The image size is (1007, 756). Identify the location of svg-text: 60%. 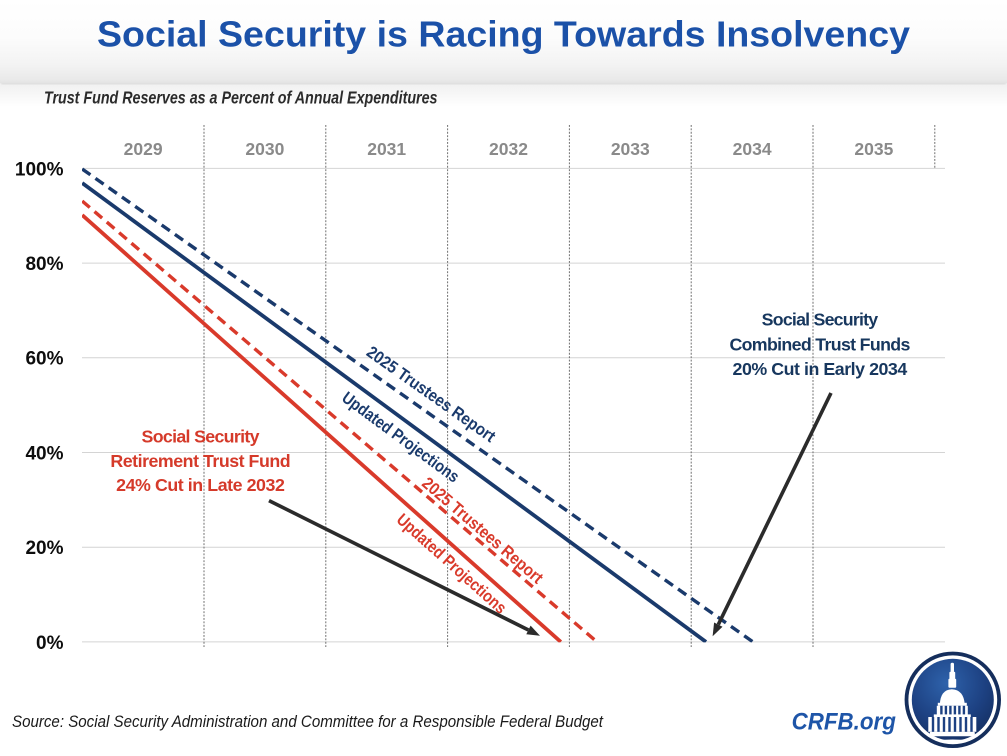
(44, 359).